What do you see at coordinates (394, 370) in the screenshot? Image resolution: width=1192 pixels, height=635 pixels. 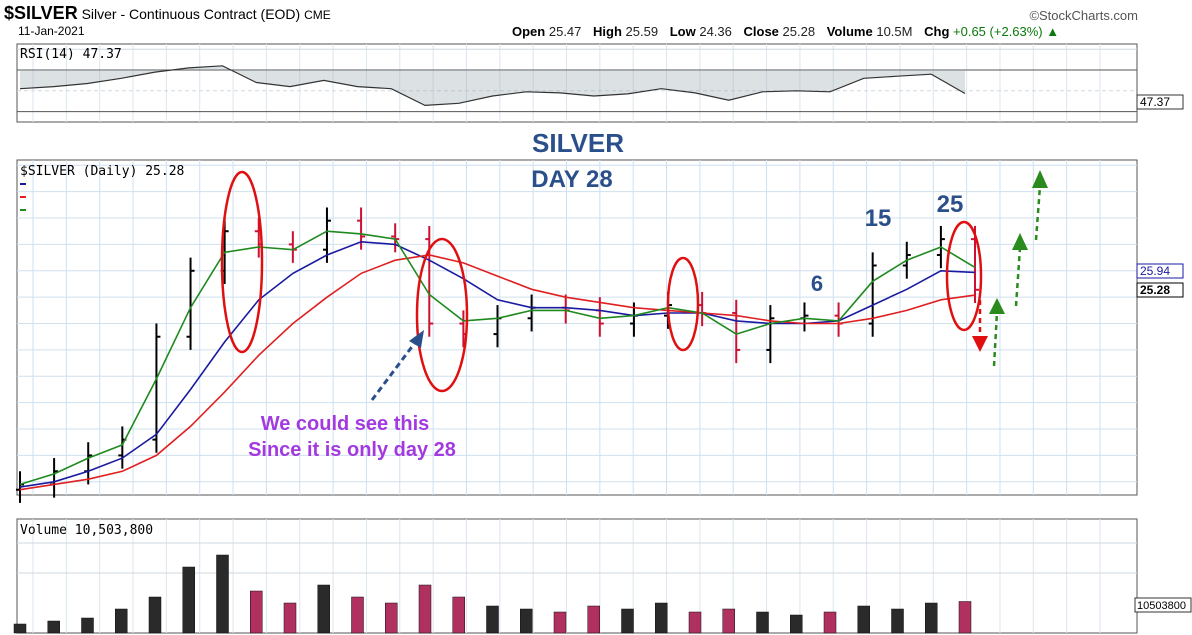 I see `note-arrow-line` at bounding box center [394, 370].